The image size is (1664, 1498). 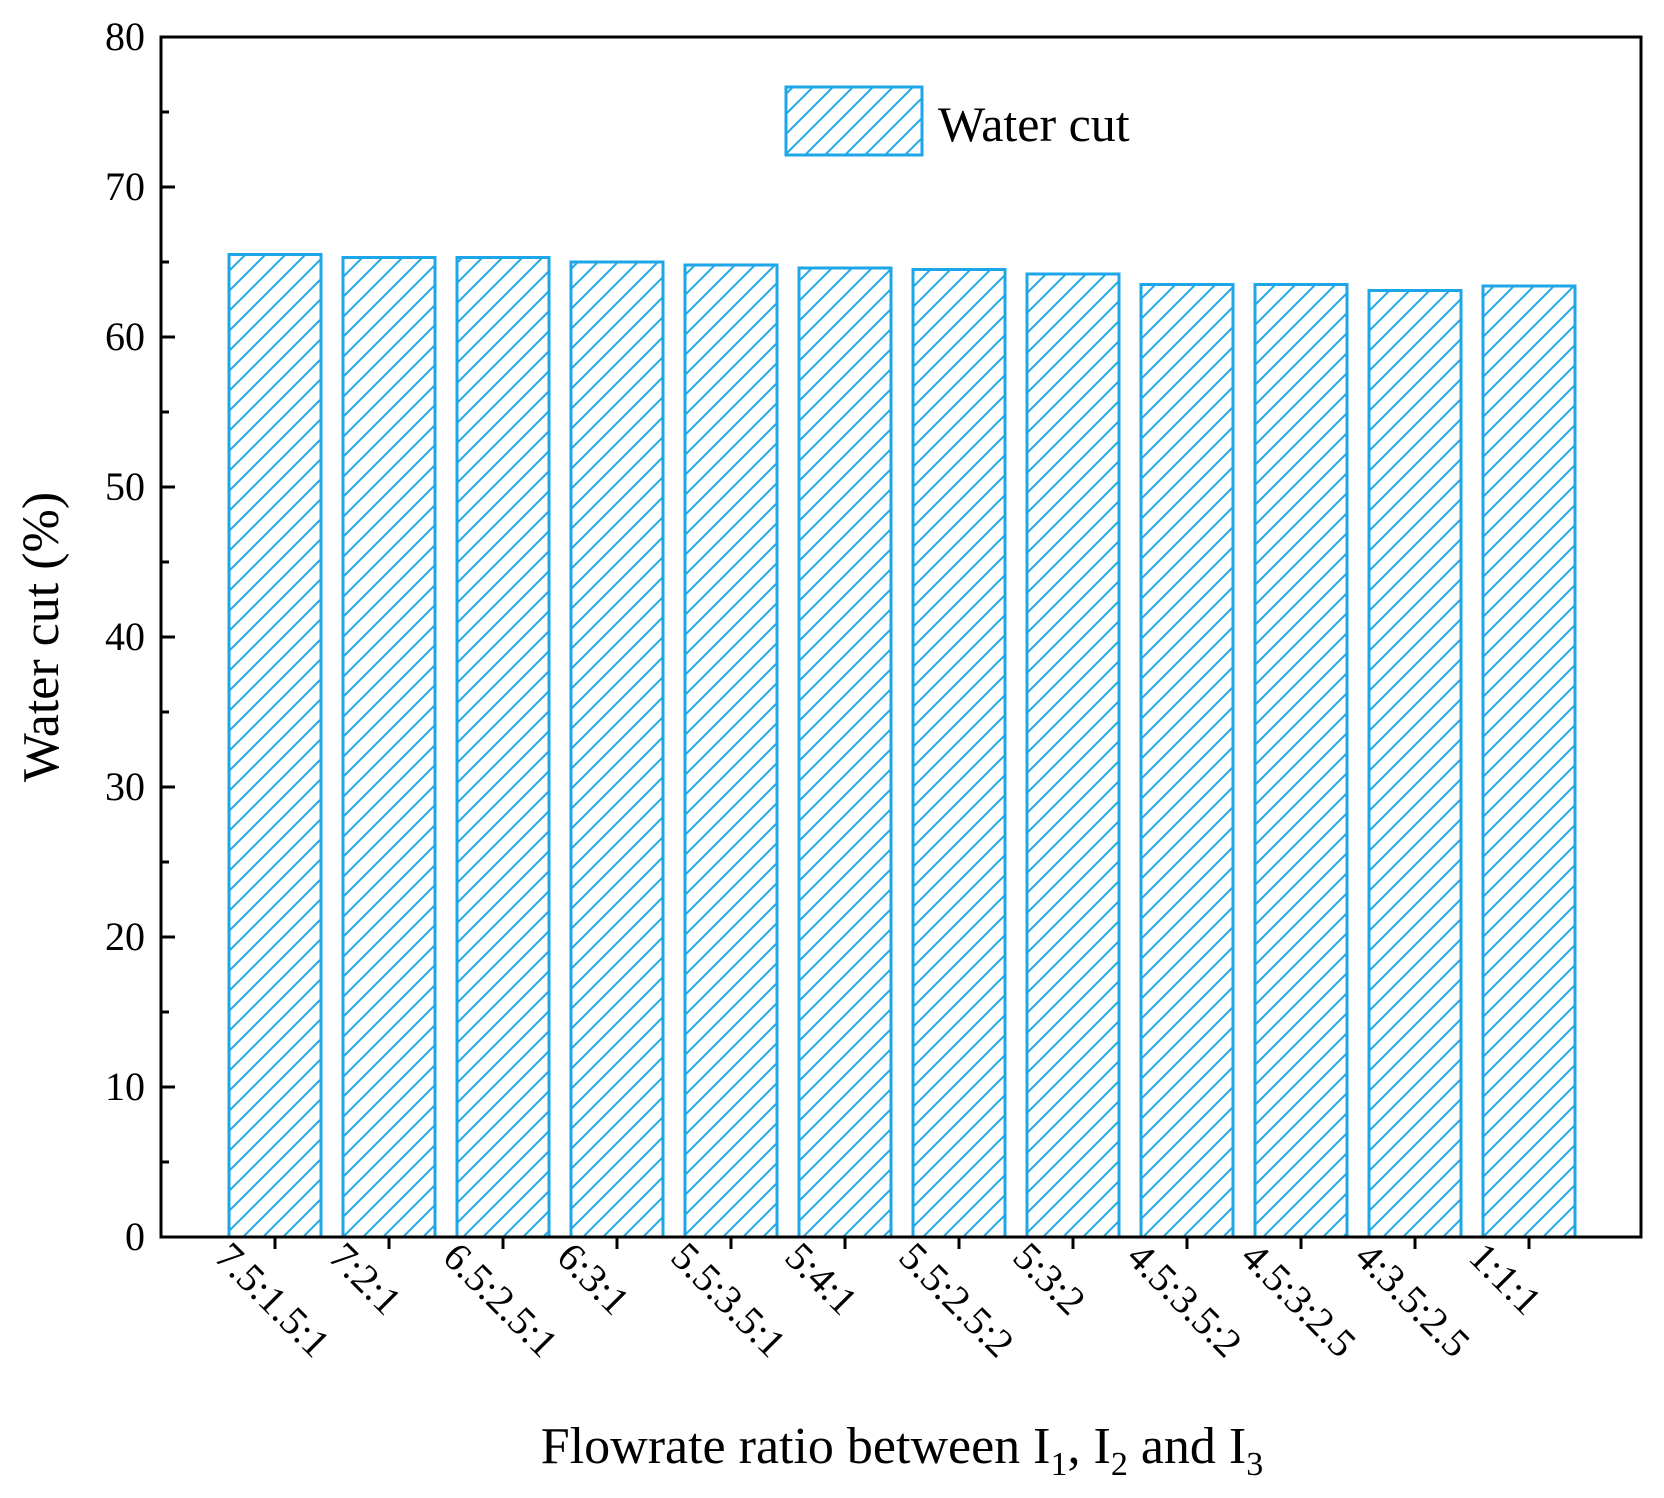 I want to click on x-axis-title: Flowrate ratio between I1, I2 and I3, so click(x=902, y=1450).